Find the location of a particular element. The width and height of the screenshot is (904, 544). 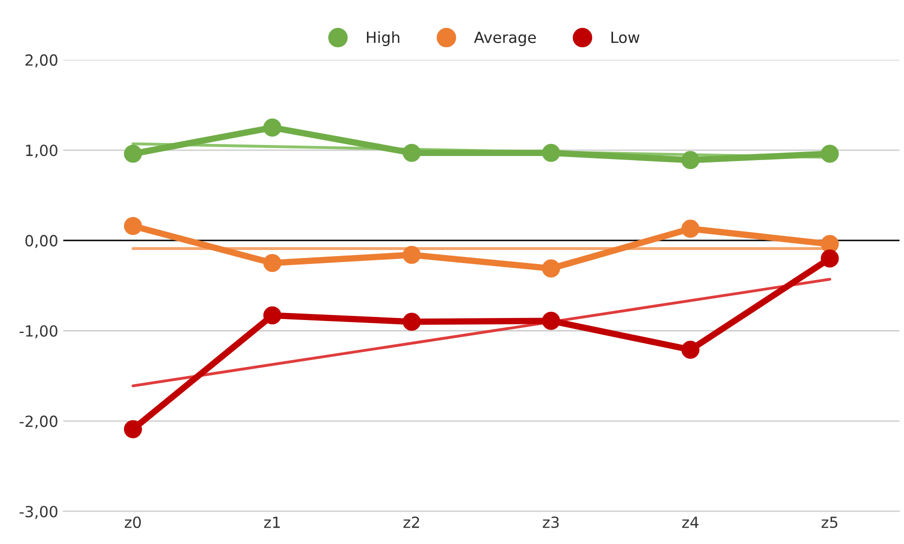

y-tick-label: 1,00 is located at coordinates (42, 151).